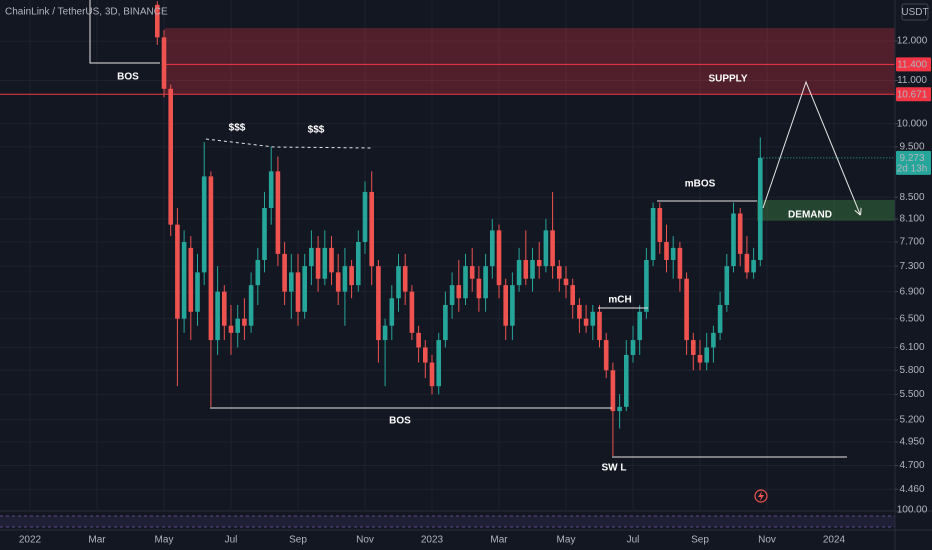 The width and height of the screenshot is (932, 550). Describe the element at coordinates (619, 300) in the screenshot. I see `annotation: mCH` at that location.